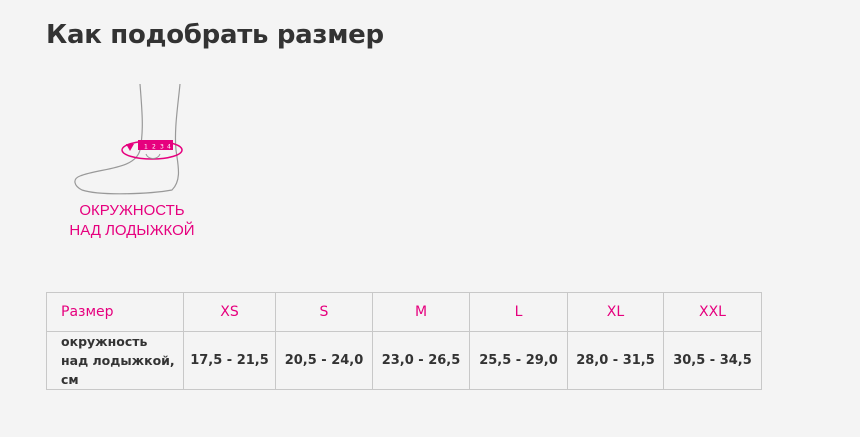 Image resolution: width=860 pixels, height=437 pixels. Describe the element at coordinates (712, 360) in the screenshot. I see `value-cell: 30,5 - 34,5` at that location.